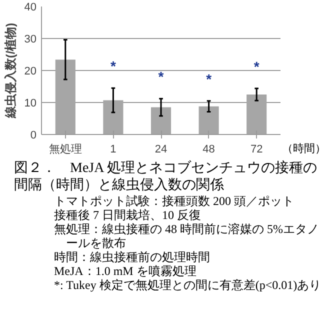 The width and height of the screenshot is (328, 326). I want to click on text: *: Tukey 検定で無処理との間に有意差(p<0.01)あり, so click(187, 285).